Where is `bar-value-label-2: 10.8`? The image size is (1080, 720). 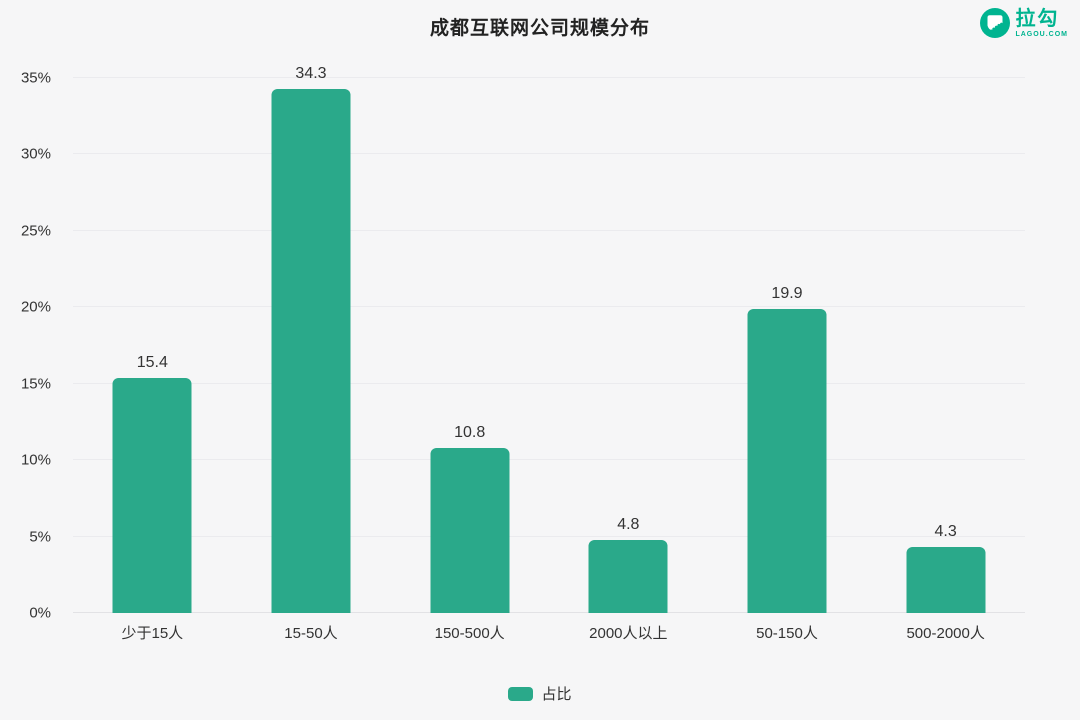 bar-value-label-2: 10.8 is located at coordinates (470, 432).